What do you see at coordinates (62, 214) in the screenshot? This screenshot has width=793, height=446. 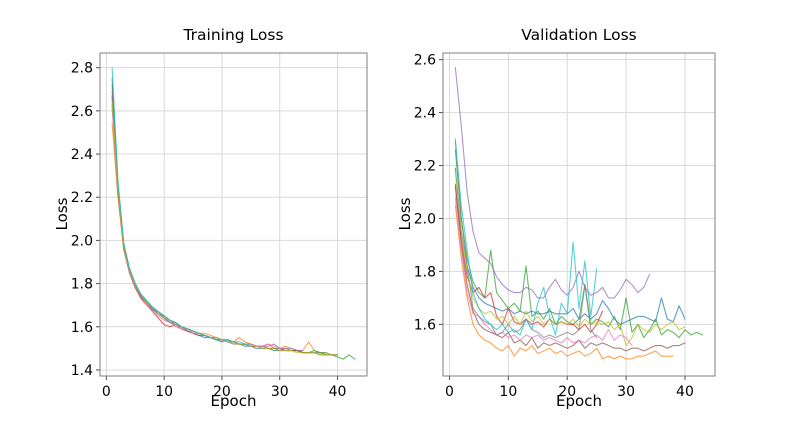 I see `training-y-axis-label: Loss` at bounding box center [62, 214].